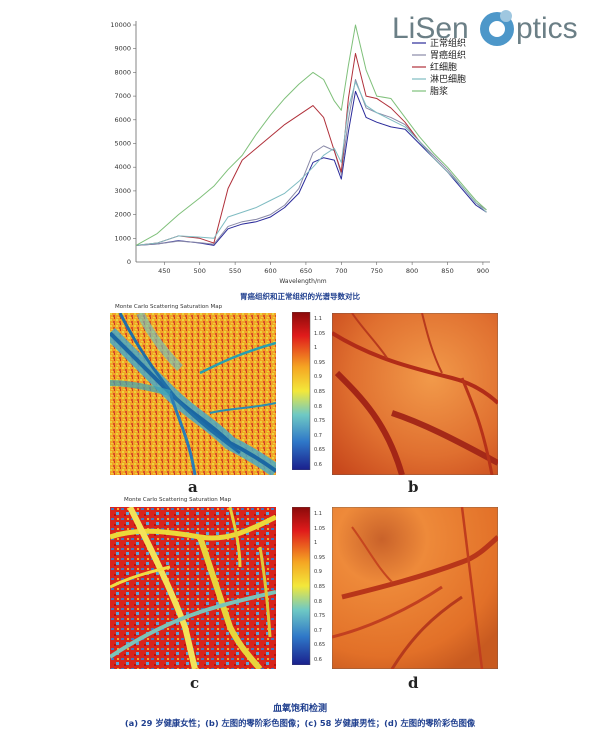 The image size is (600, 738). I want to click on y-tick-label: 5000, so click(122, 144).